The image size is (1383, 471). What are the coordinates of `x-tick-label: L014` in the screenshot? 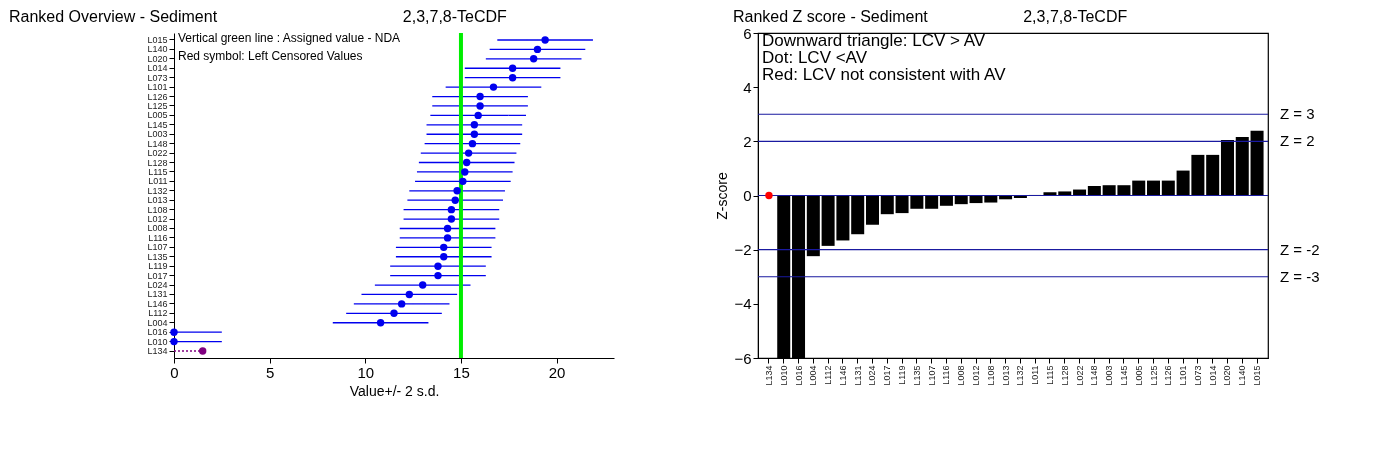 It's located at (1212, 375).